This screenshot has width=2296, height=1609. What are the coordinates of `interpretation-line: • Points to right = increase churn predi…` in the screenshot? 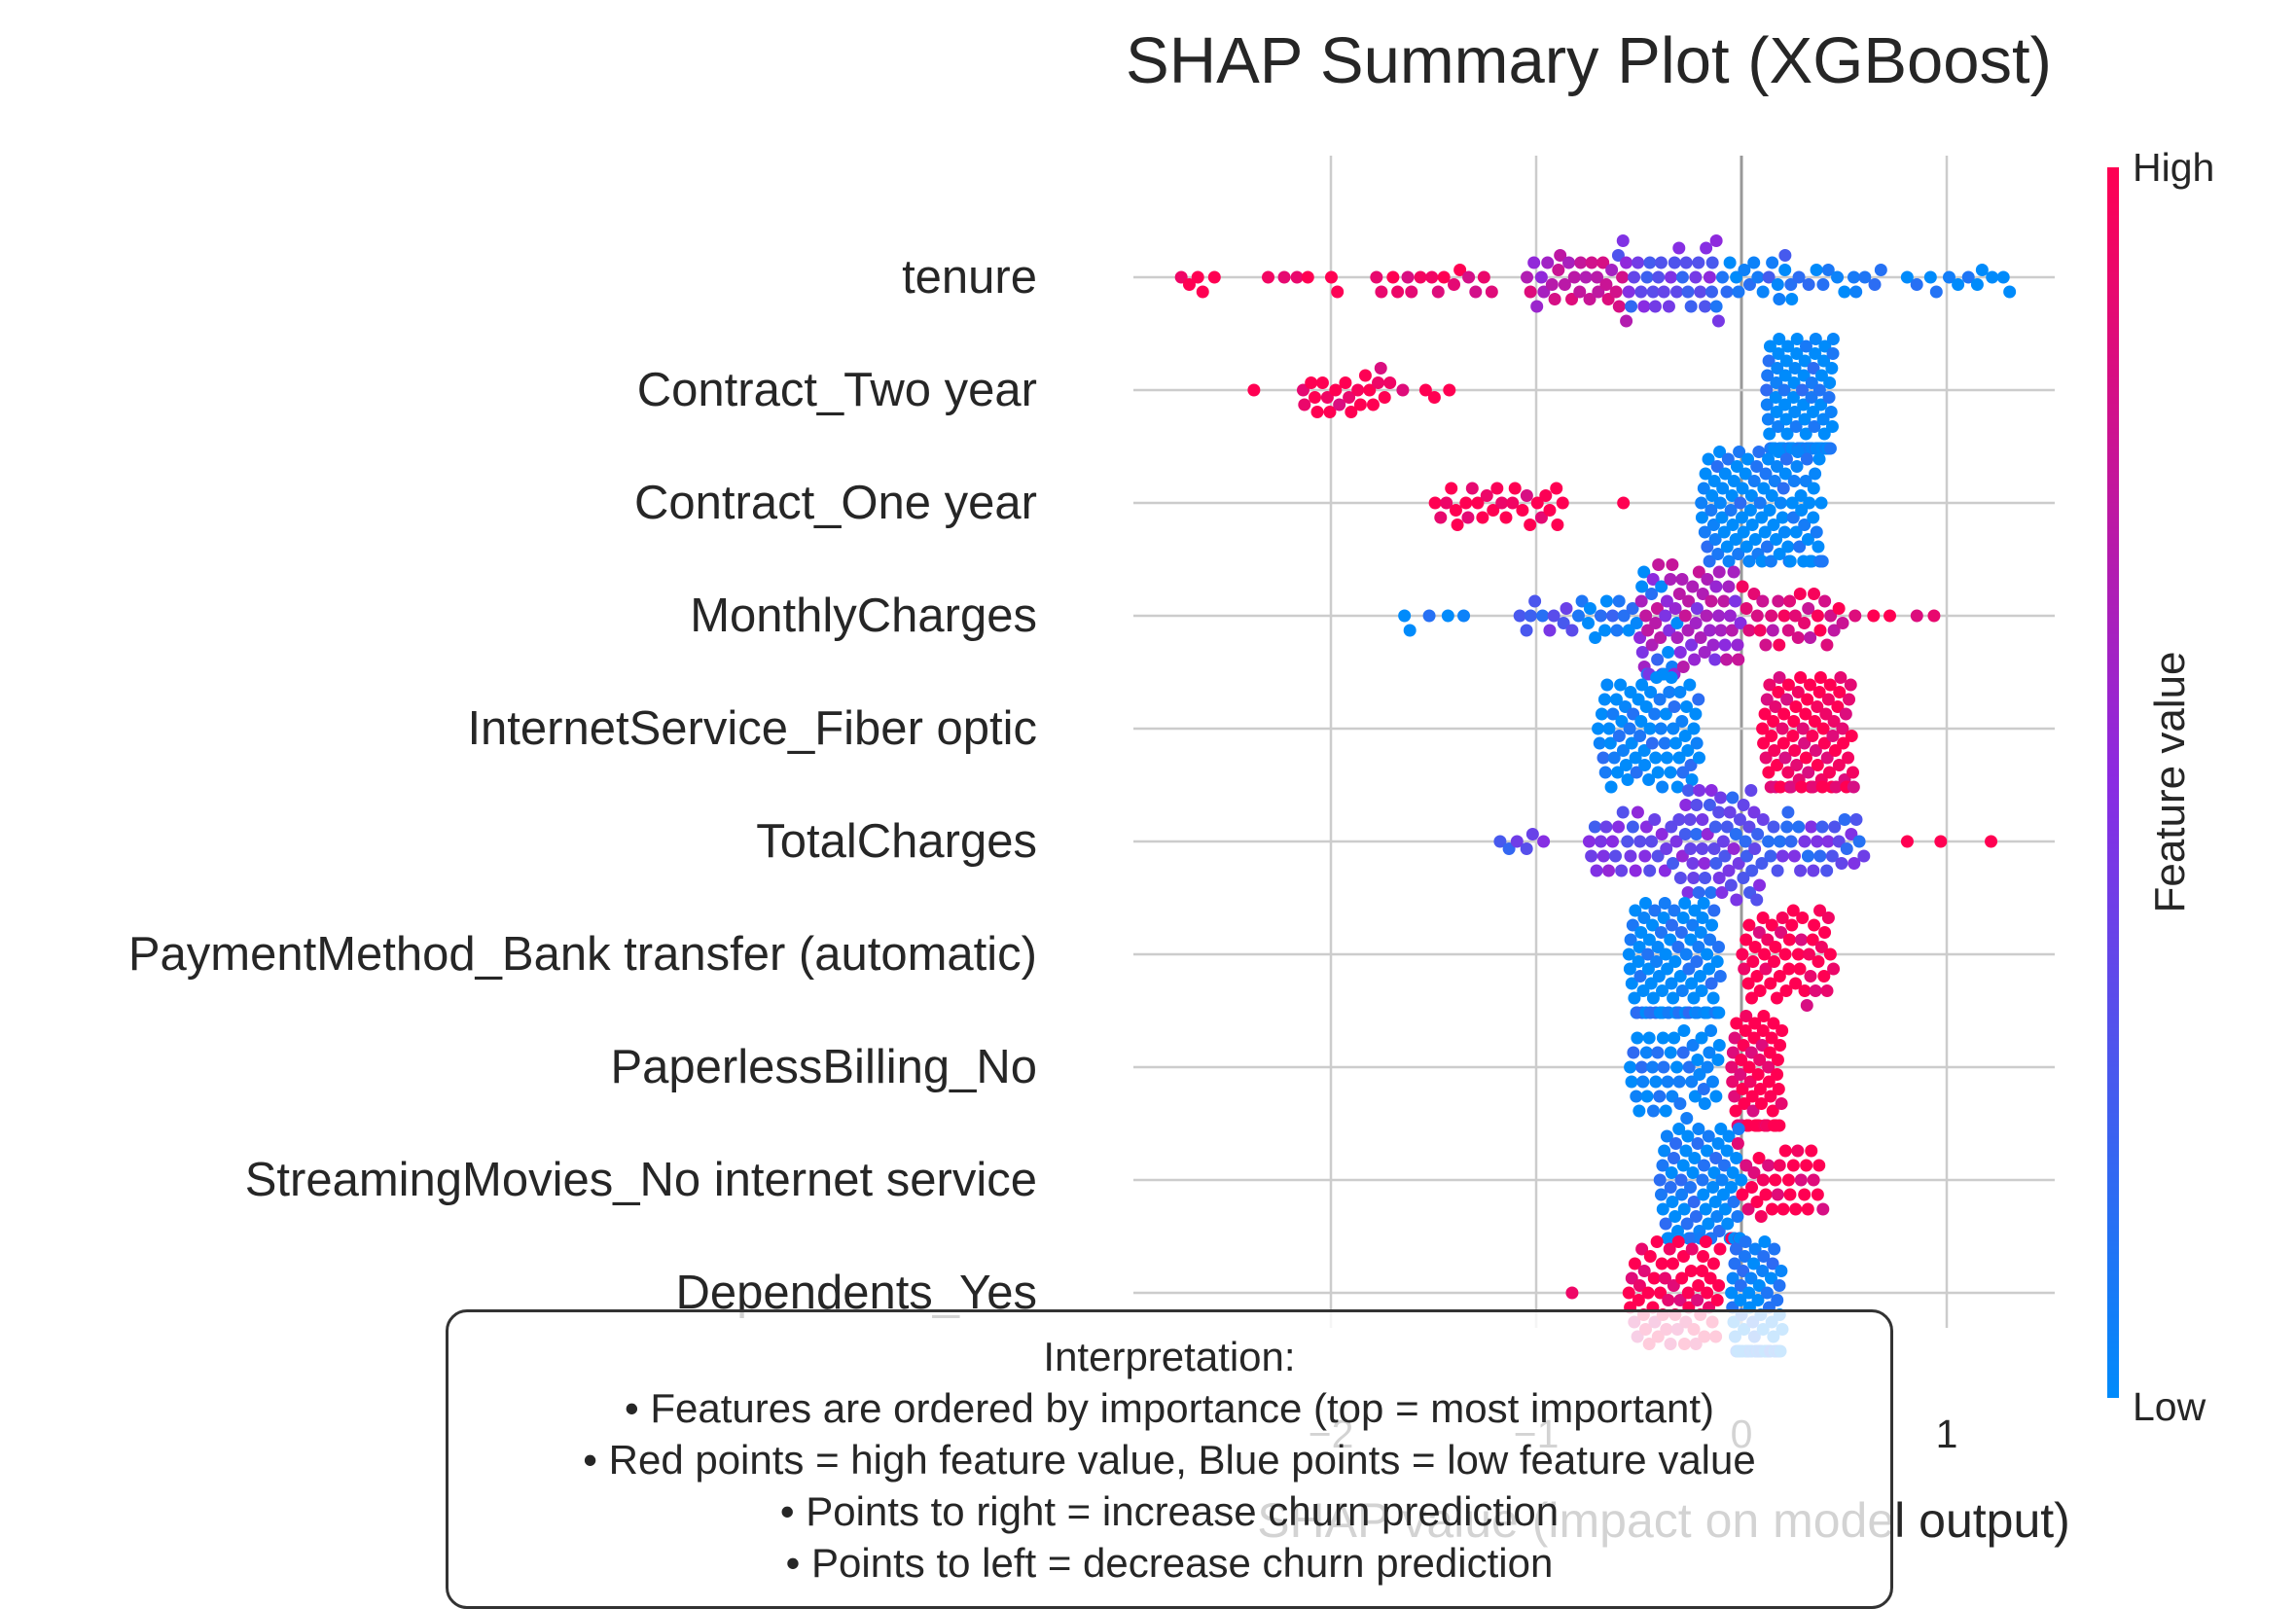 It's located at (1169, 1511).